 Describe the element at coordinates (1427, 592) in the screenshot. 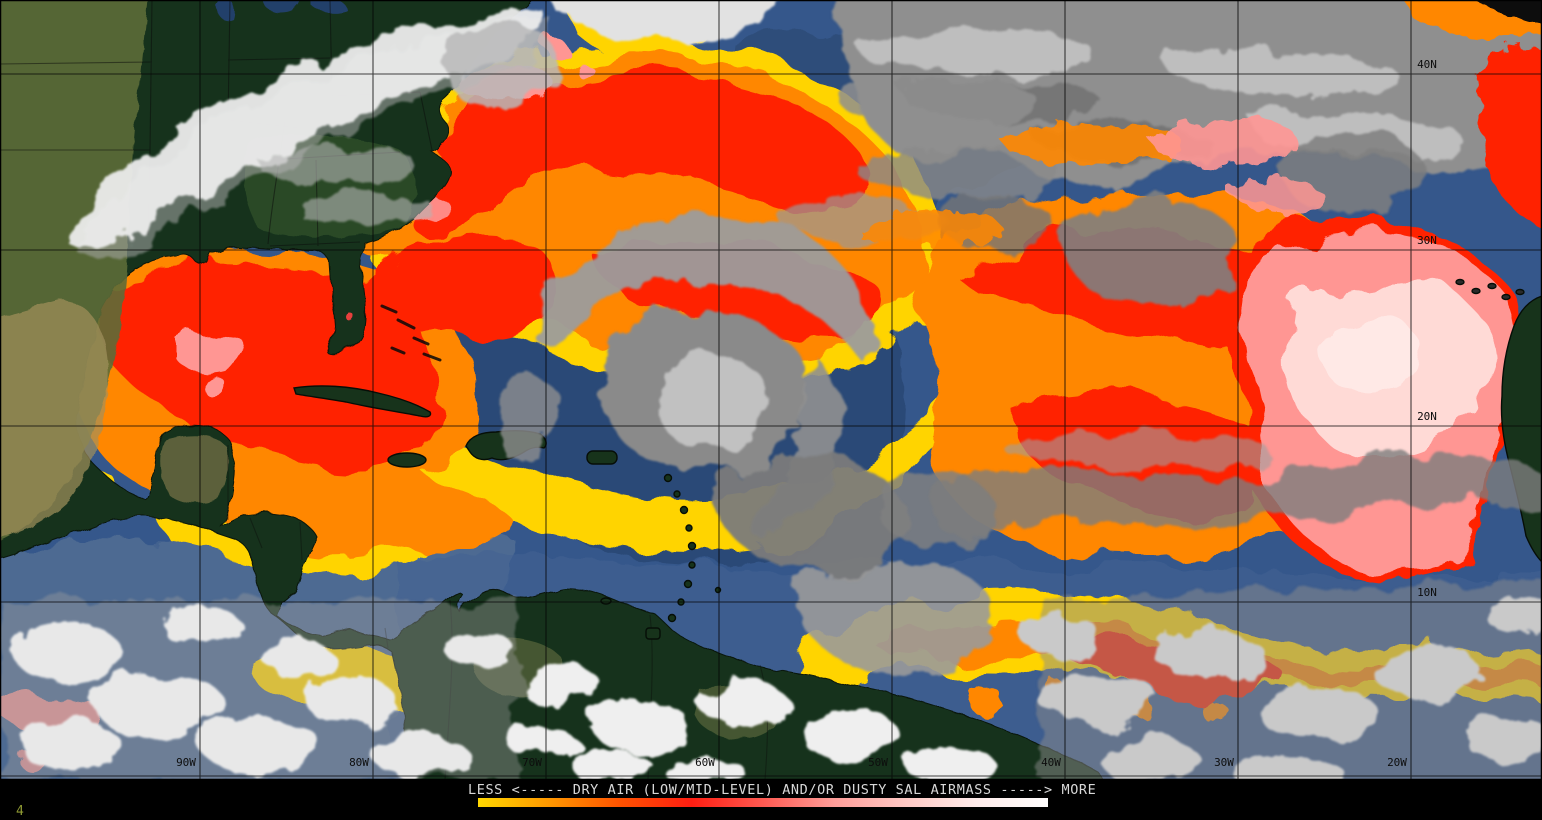

I see `lat-label: 10N` at that location.